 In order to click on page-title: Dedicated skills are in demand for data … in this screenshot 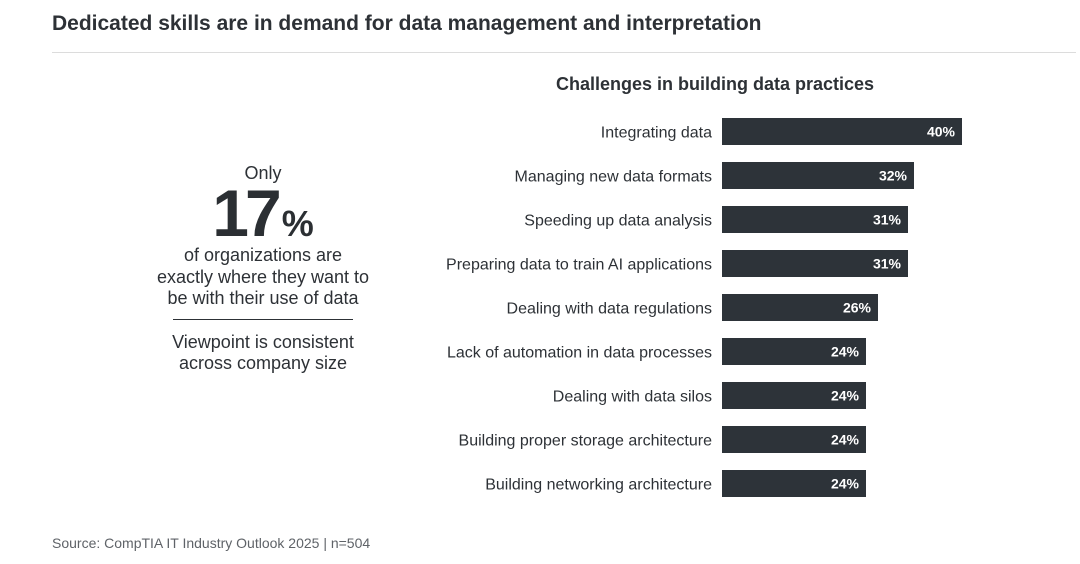, I will do `click(407, 23)`.